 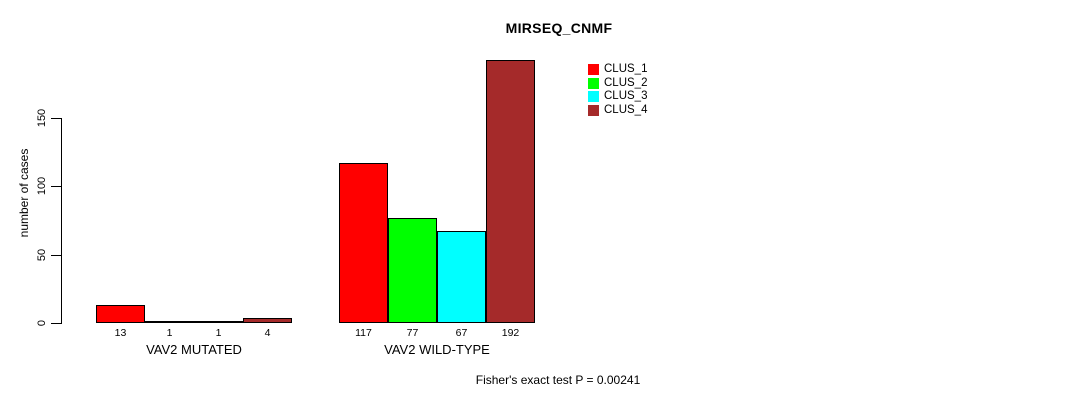 What do you see at coordinates (267, 333) in the screenshot?
I see `bar-value-label: 4` at bounding box center [267, 333].